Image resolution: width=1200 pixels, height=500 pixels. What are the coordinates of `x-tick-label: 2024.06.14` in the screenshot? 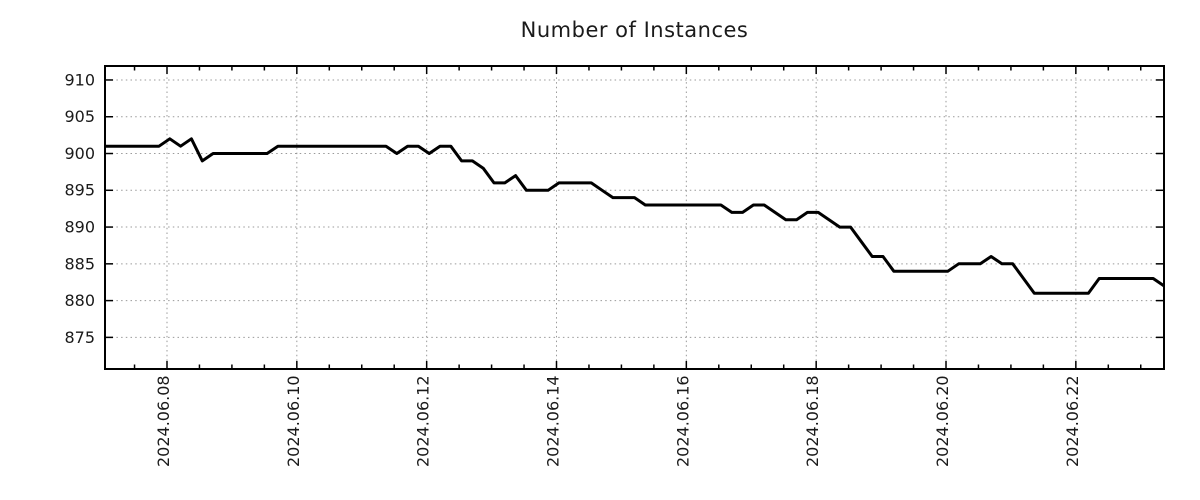 It's located at (553, 421).